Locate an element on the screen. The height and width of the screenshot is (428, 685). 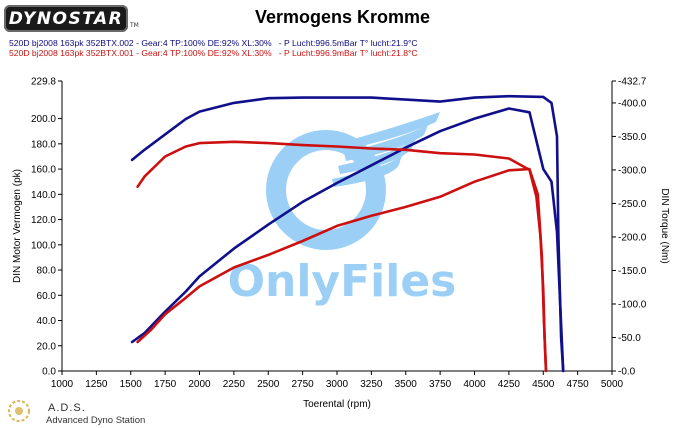
y2-tick-label: -300.0 is located at coordinates (632, 170).